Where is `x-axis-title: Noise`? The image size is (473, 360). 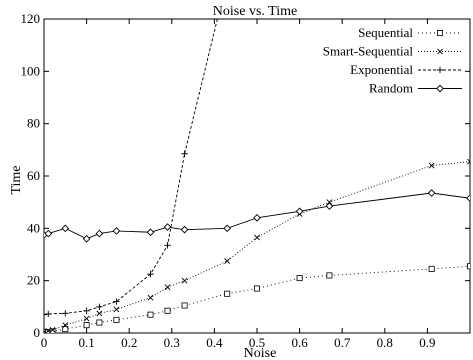 x-axis-title: Noise is located at coordinates (260, 353).